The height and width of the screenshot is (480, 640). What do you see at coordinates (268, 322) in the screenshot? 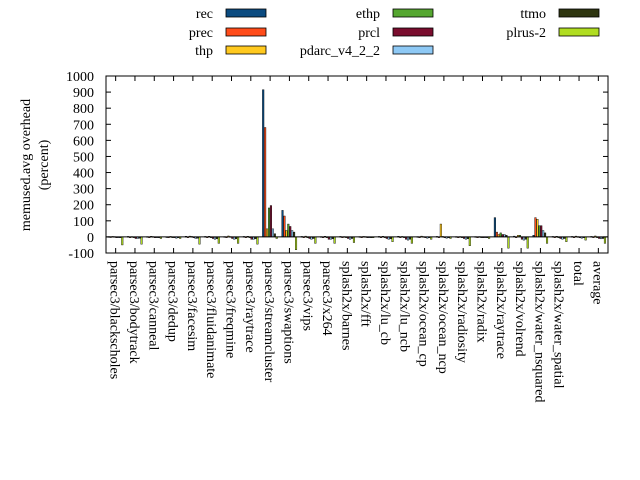
I see `x-tick-label: parsec3/streamcluster` at bounding box center [268, 322].